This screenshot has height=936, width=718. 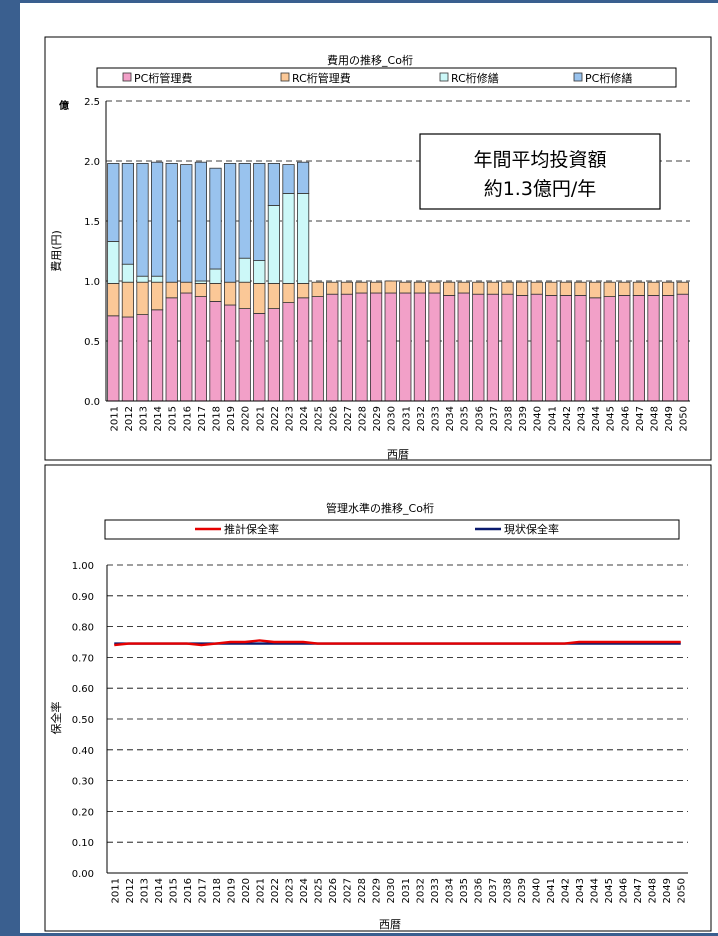 What do you see at coordinates (321, 78) in the screenshot?
I see `legend-label: RC桁管理費` at bounding box center [321, 78].